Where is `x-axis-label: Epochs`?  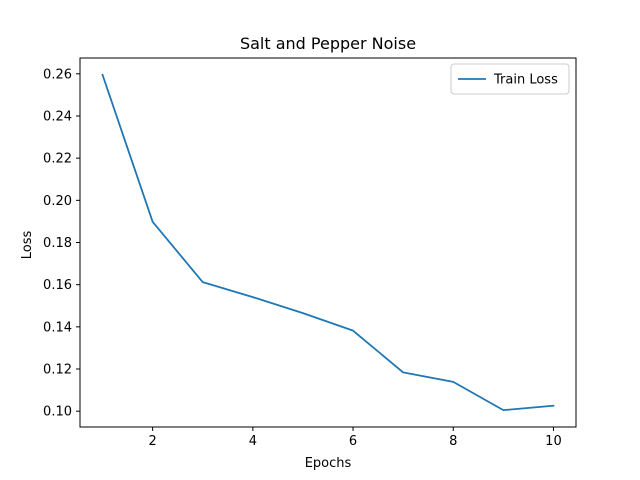 x-axis-label: Epochs is located at coordinates (328, 463).